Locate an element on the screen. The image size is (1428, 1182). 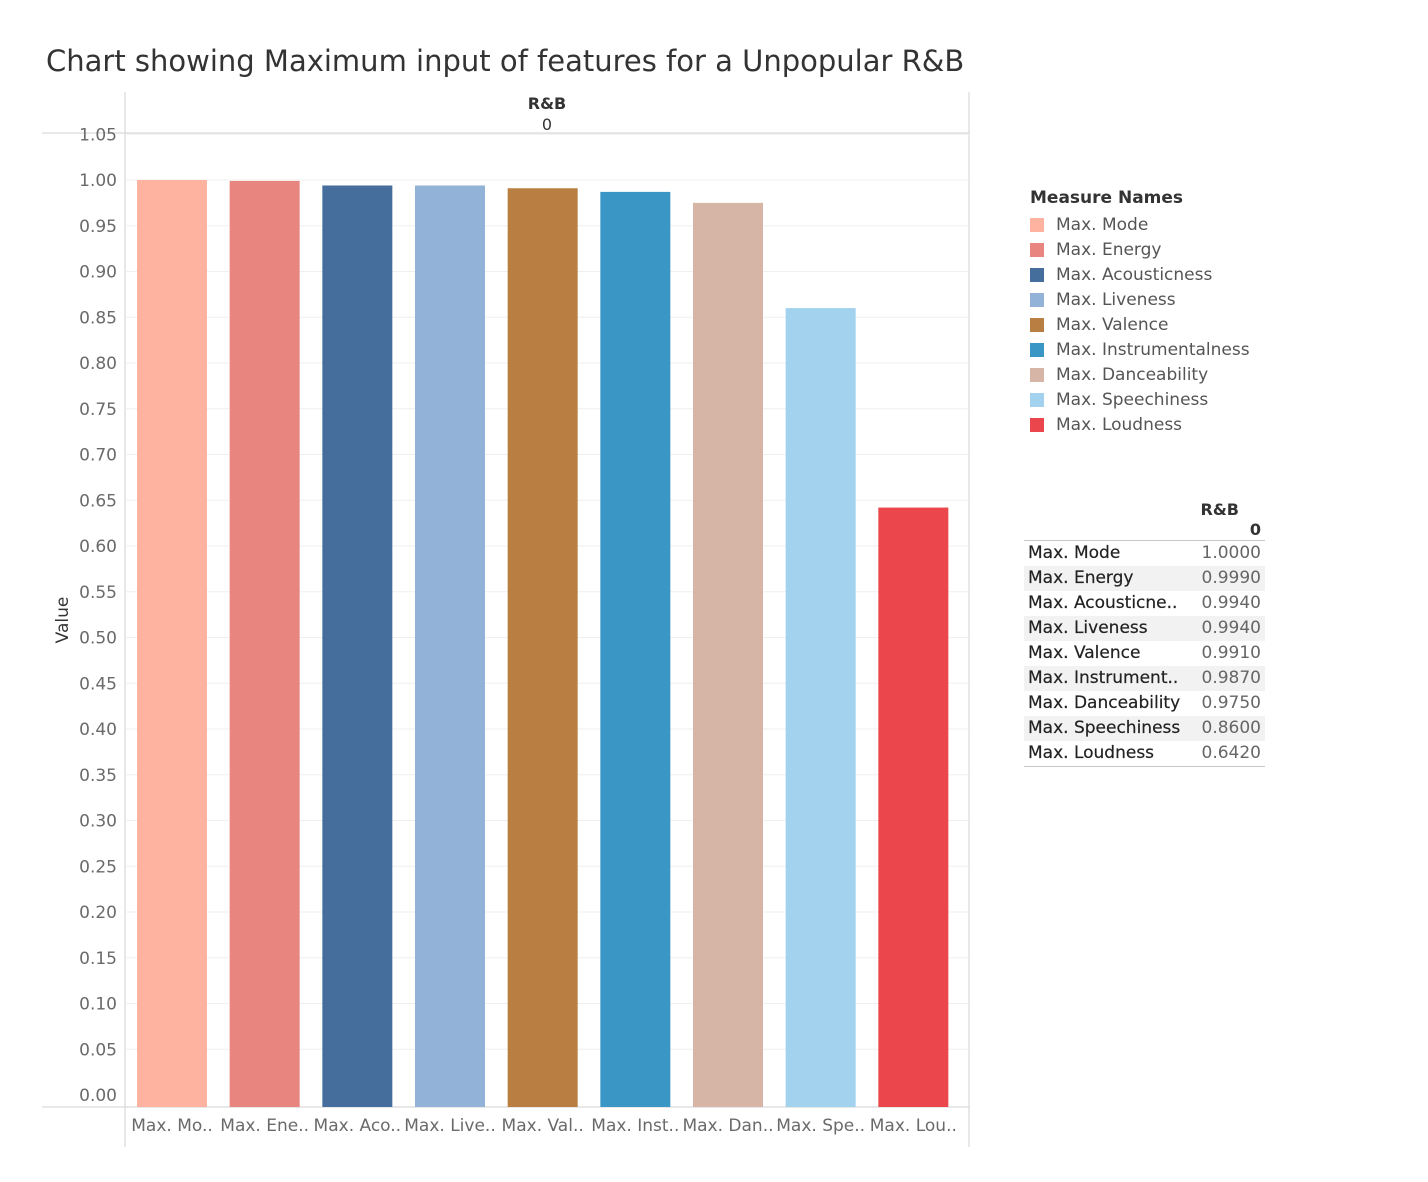
column-header-value: 0 is located at coordinates (547, 124).